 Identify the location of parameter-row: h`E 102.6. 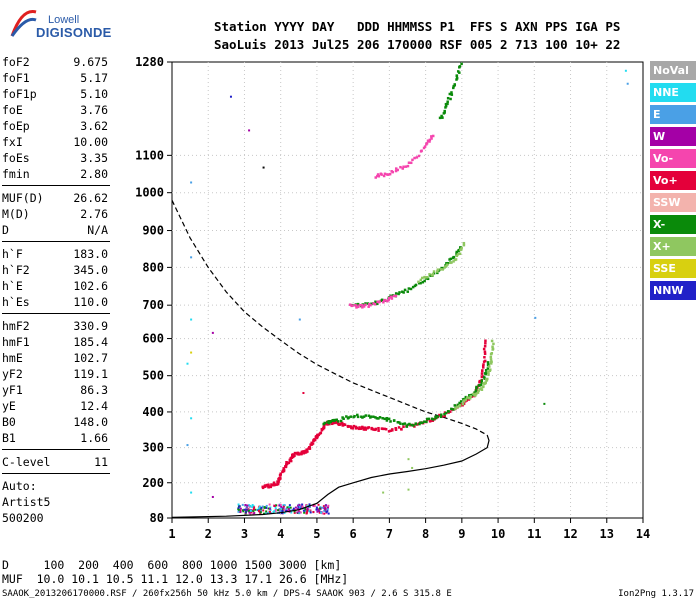
(56, 286).